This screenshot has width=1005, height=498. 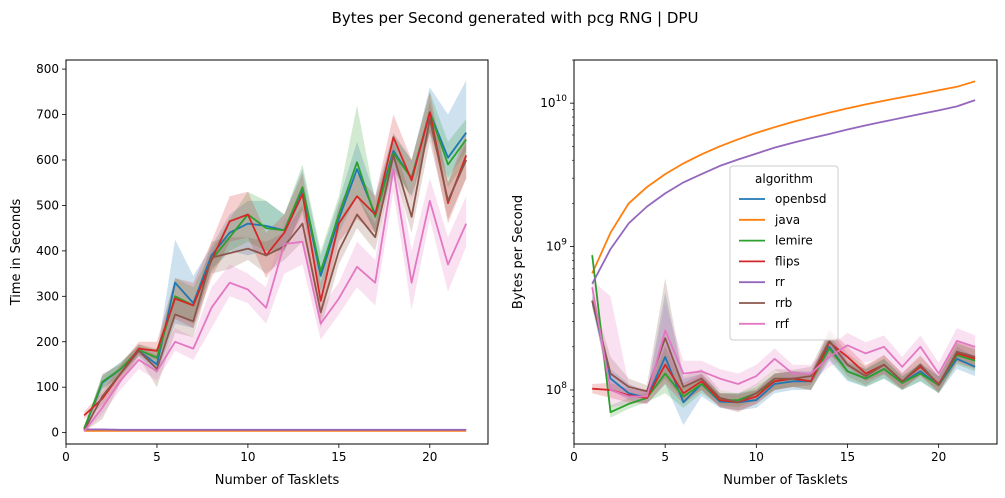 I want to click on left-chart-x-axis-label: Number of Tasklets, so click(x=277, y=480).